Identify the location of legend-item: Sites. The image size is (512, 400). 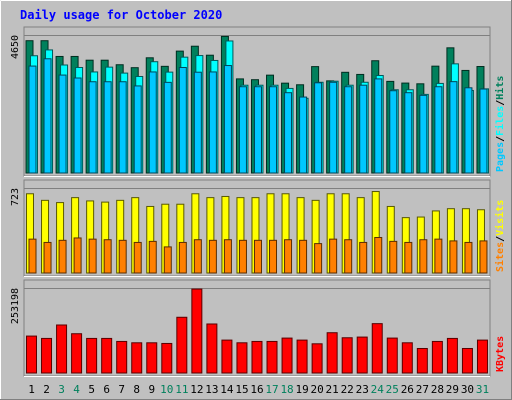
(500, 257).